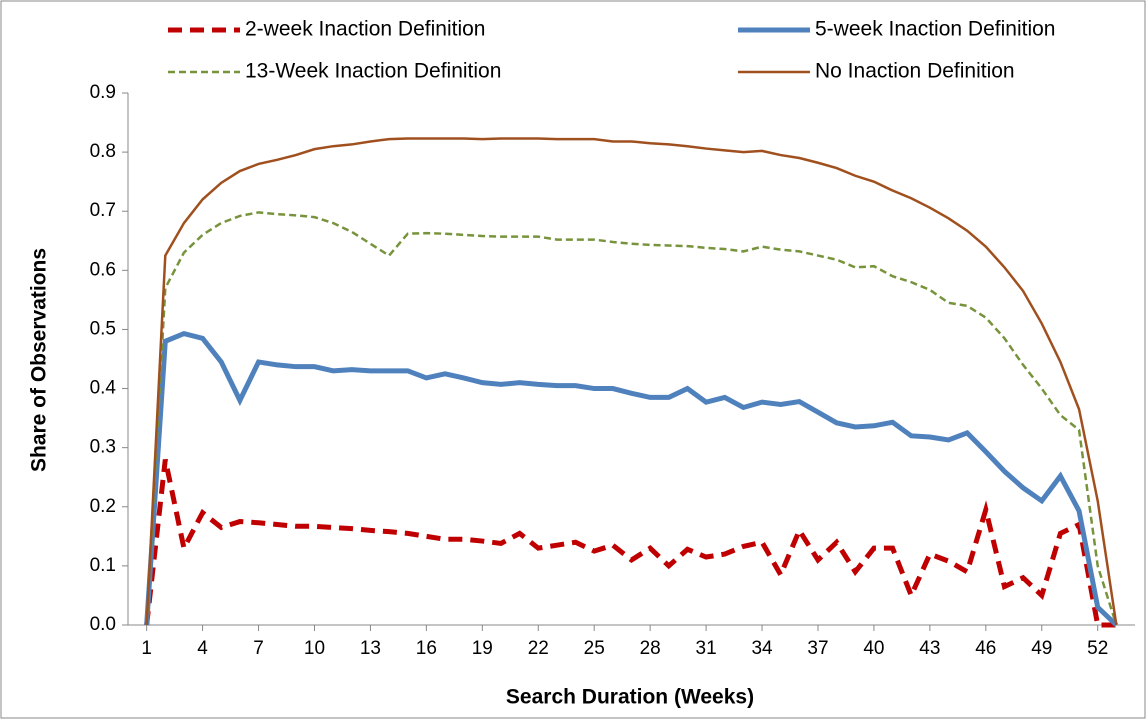  Describe the element at coordinates (762, 648) in the screenshot. I see `x-tick-label: 34` at that location.